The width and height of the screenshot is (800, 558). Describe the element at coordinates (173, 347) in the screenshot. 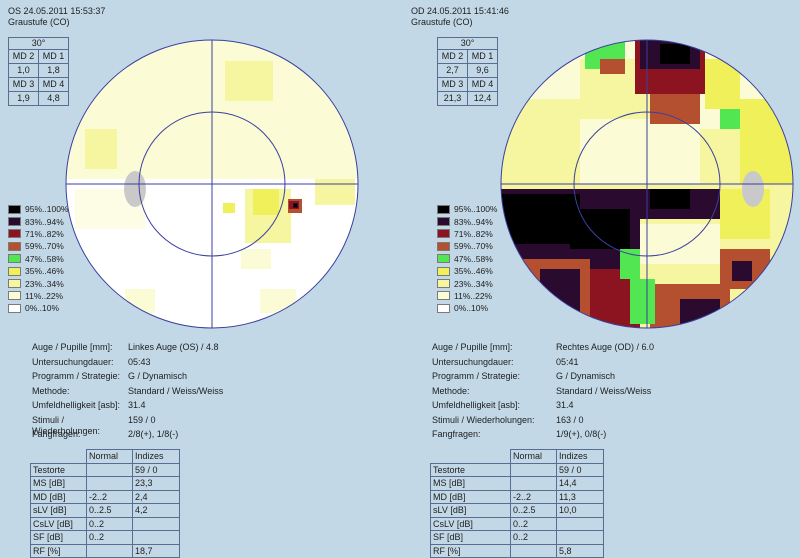

I see `info-value: Linkes Auge (OS) / 4.8` at that location.